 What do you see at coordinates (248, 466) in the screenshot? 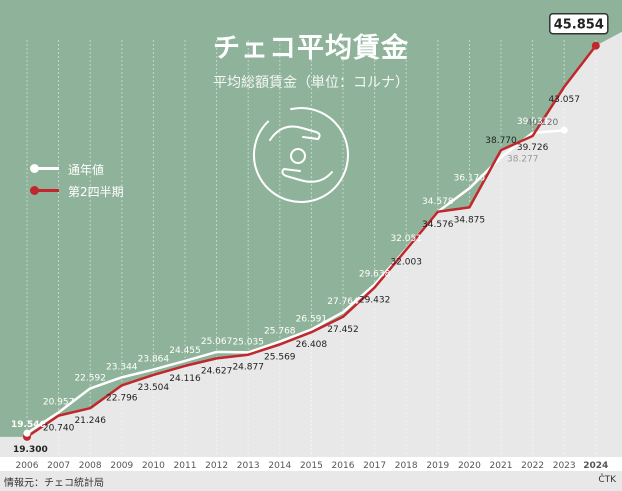
I see `x-tick-label: 2013` at bounding box center [248, 466].